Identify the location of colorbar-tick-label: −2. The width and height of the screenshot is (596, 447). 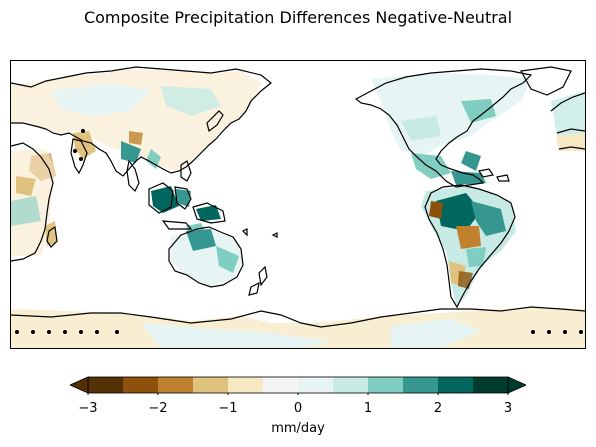
(158, 408).